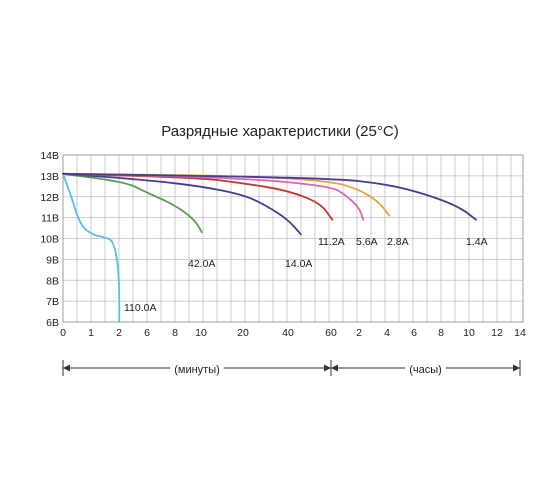  What do you see at coordinates (52, 260) in the screenshot?
I see `y-tick-label: 9В` at bounding box center [52, 260].